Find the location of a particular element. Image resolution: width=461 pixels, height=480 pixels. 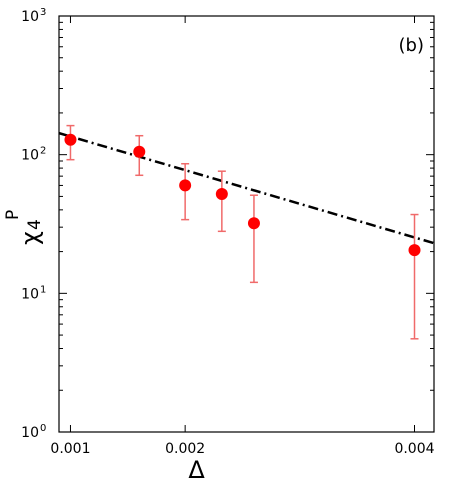

y-tick-label-exponent: 0 is located at coordinates (43, 428).